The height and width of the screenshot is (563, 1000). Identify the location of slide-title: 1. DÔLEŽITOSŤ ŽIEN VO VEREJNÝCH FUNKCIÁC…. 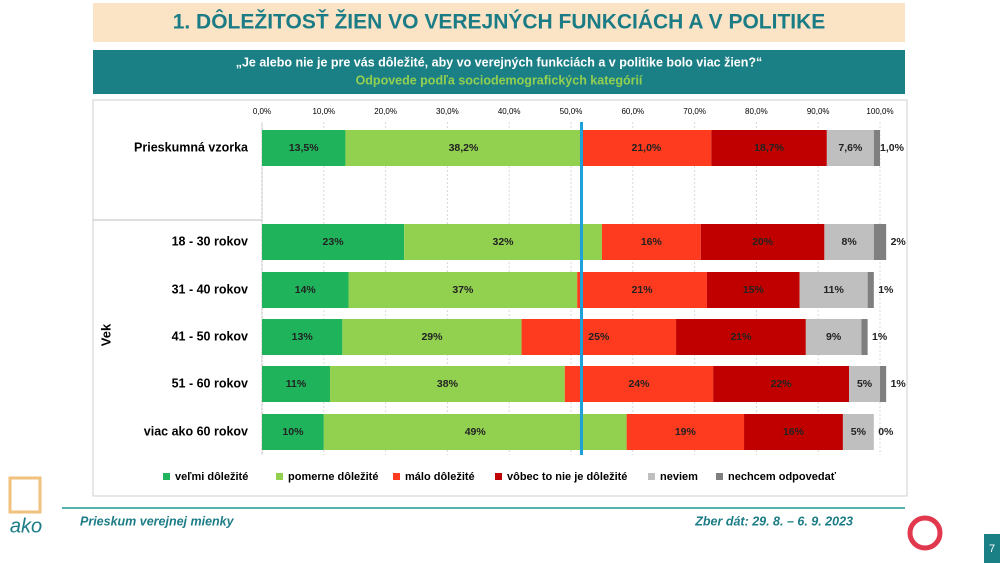
(499, 22).